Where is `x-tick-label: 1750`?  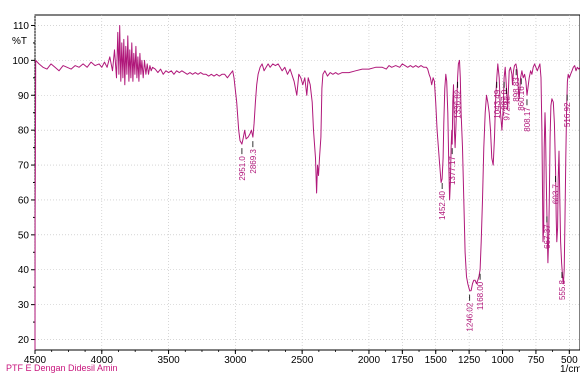 x-tick-label: 1750 is located at coordinates (402, 360).